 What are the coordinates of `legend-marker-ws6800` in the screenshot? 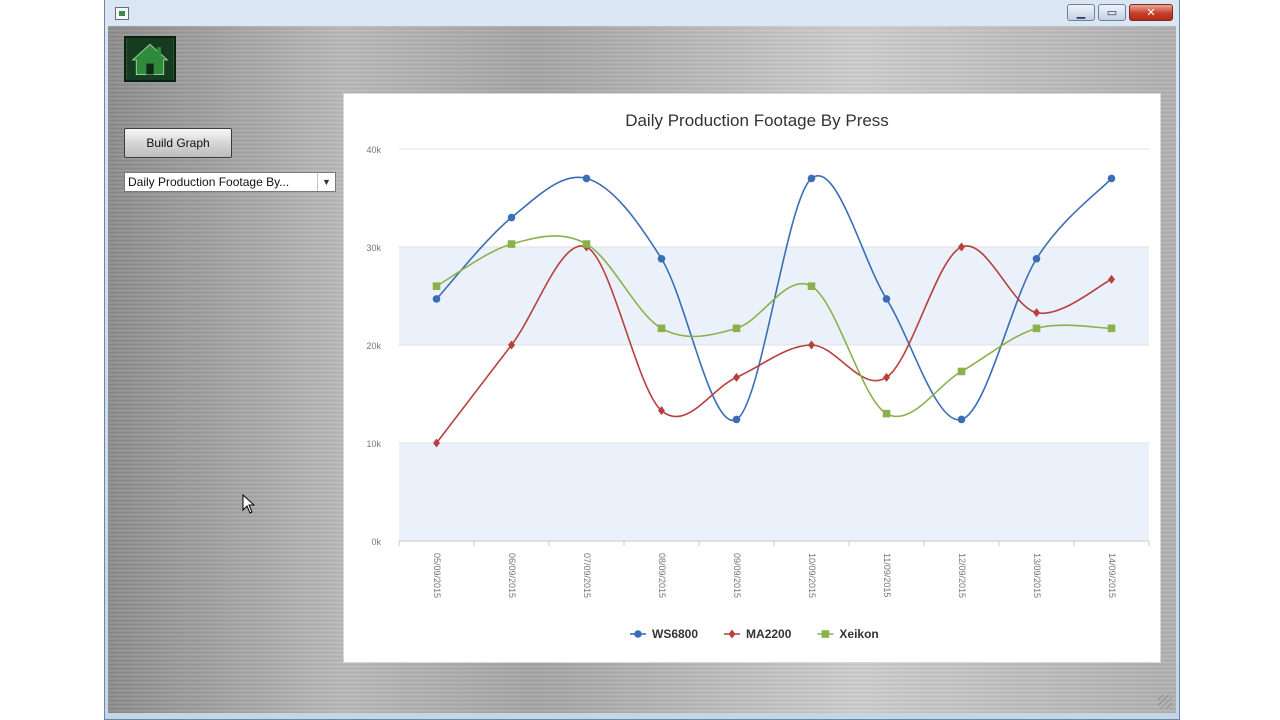 It's located at (638, 634).